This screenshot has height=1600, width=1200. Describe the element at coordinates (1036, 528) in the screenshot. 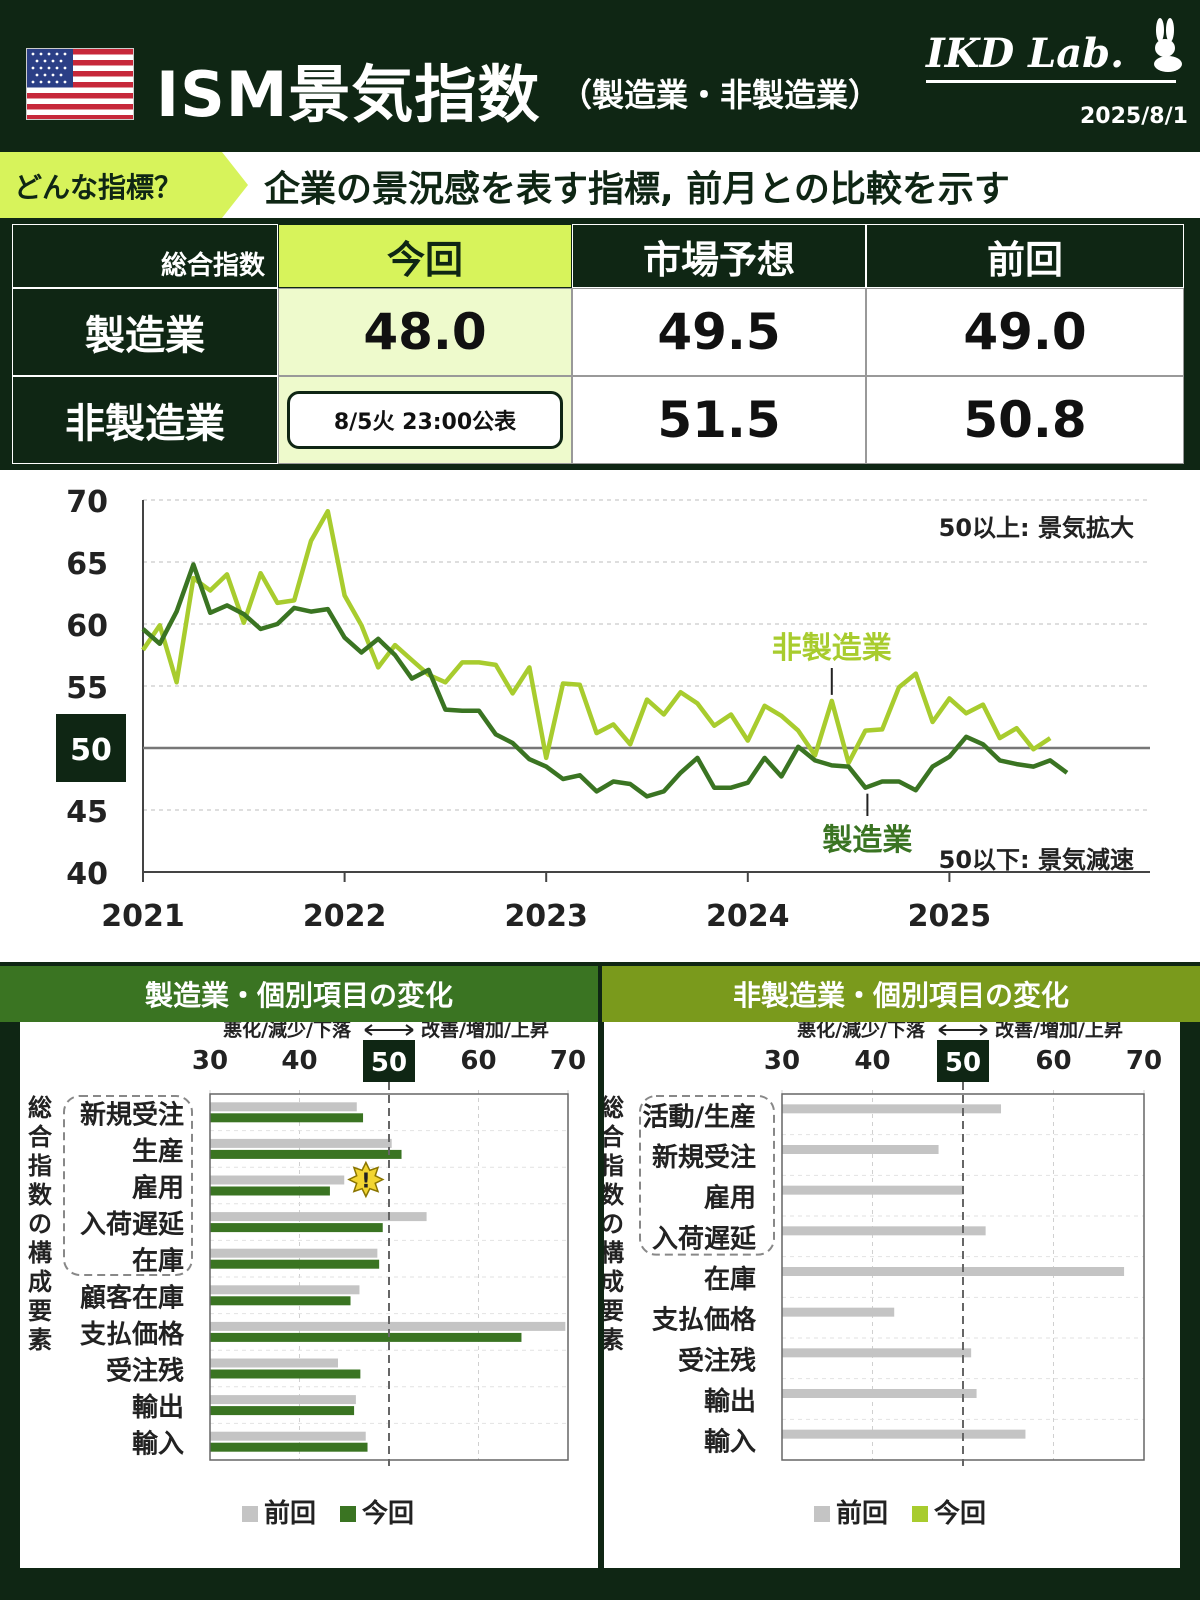

I see `annotation-above-50: 50以上: 景気拡大` at that location.